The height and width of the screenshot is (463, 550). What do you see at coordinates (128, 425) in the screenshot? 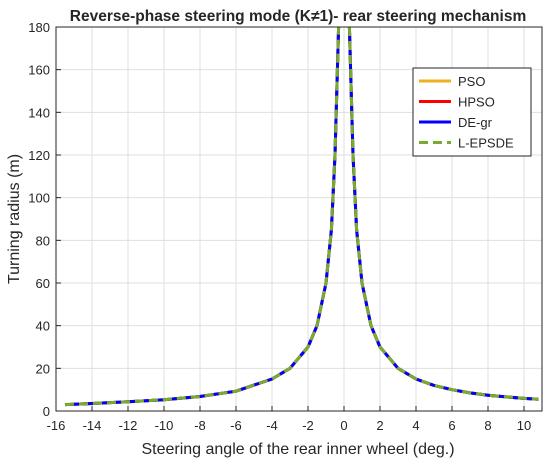
I see `x-tick-label: -12` at bounding box center [128, 425].